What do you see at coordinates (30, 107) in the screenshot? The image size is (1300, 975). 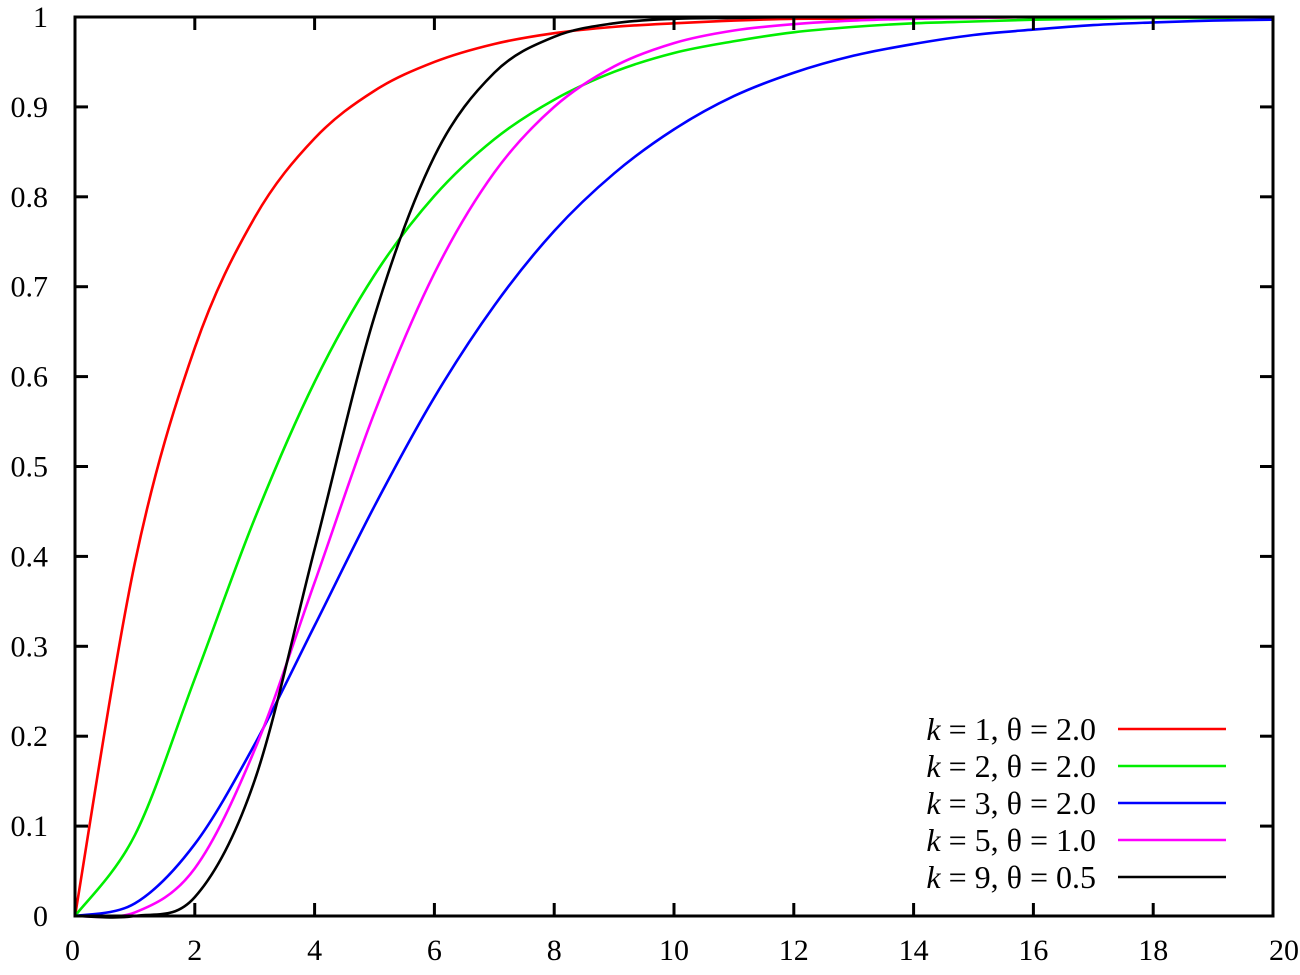 I see `y-tick-label: 0.9` at bounding box center [30, 107].